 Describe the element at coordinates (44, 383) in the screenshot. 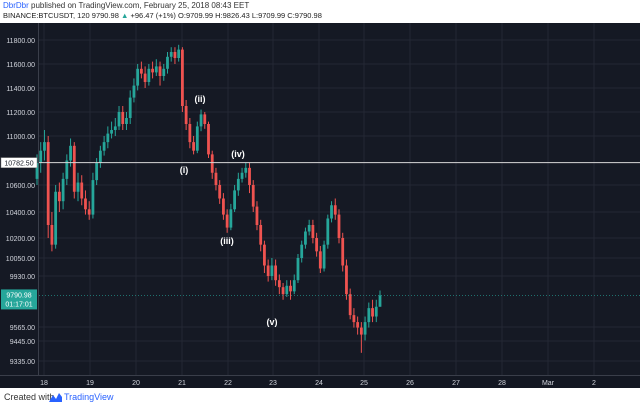

I see `time-tick-label: 18` at that location.